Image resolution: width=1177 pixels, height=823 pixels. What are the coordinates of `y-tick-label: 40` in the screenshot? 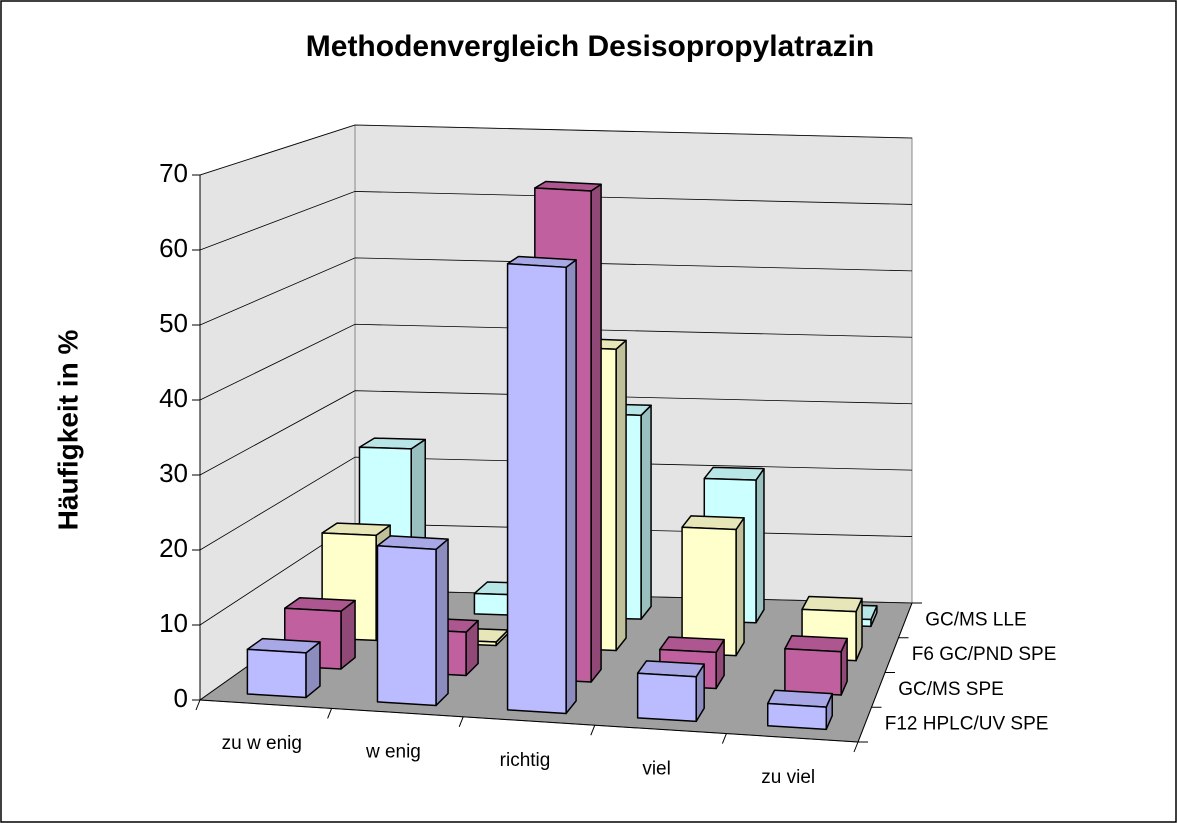 It's located at (173, 398).